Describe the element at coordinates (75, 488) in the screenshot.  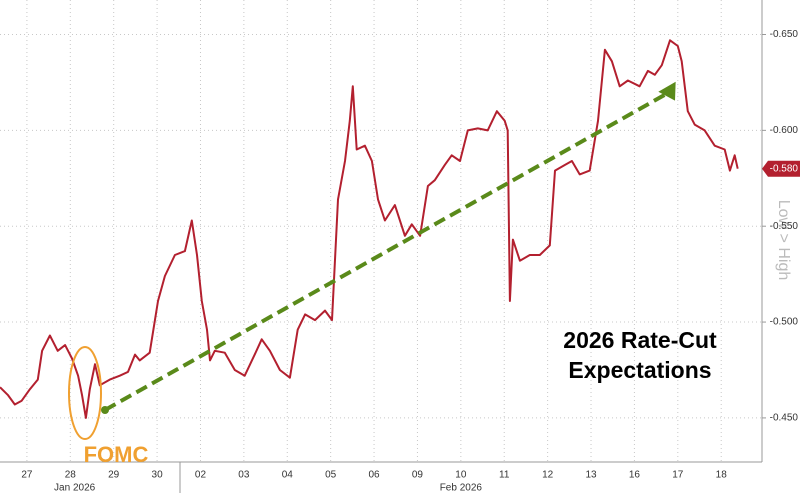
I see `month-label: Jan 2026` at that location.